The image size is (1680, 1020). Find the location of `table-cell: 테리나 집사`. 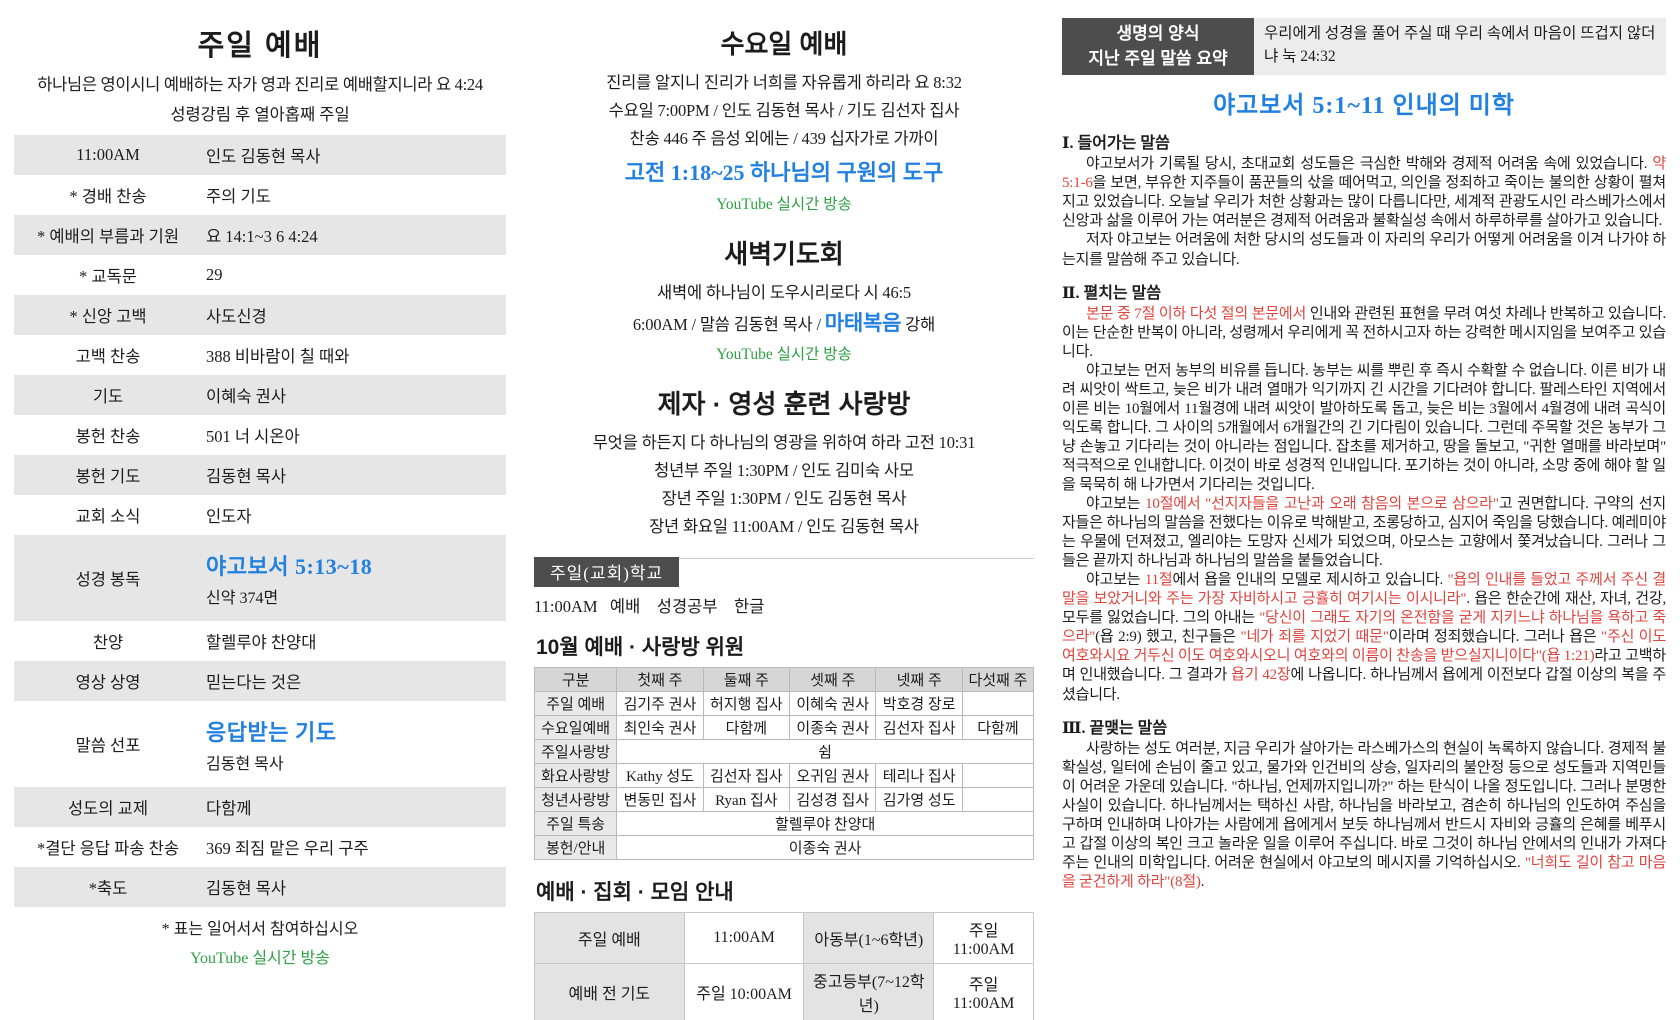

table-cell: 테리나 집사 is located at coordinates (919, 775).